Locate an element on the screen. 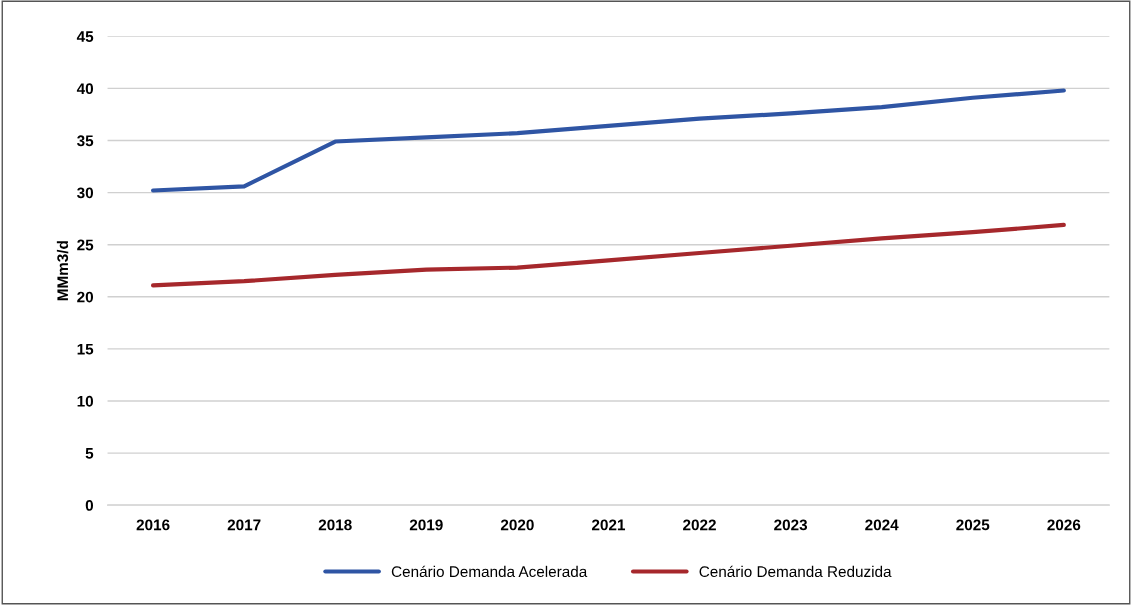  x-tick-label: 2020 is located at coordinates (517, 525).